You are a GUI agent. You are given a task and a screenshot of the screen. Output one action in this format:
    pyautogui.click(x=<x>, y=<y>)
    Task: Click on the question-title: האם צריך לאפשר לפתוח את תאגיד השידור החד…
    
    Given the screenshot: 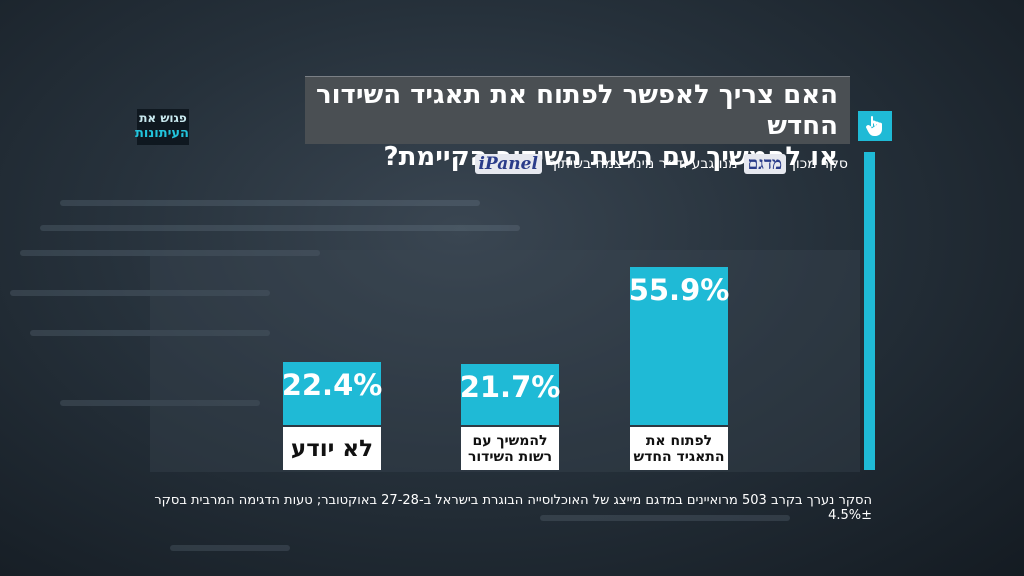 What is the action you would take?
    pyautogui.click(x=577, y=124)
    